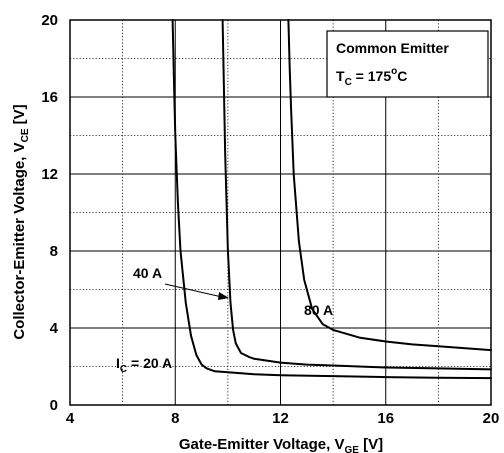  Describe the element at coordinates (280, 418) in the screenshot. I see `x-tick-label: 12` at that location.